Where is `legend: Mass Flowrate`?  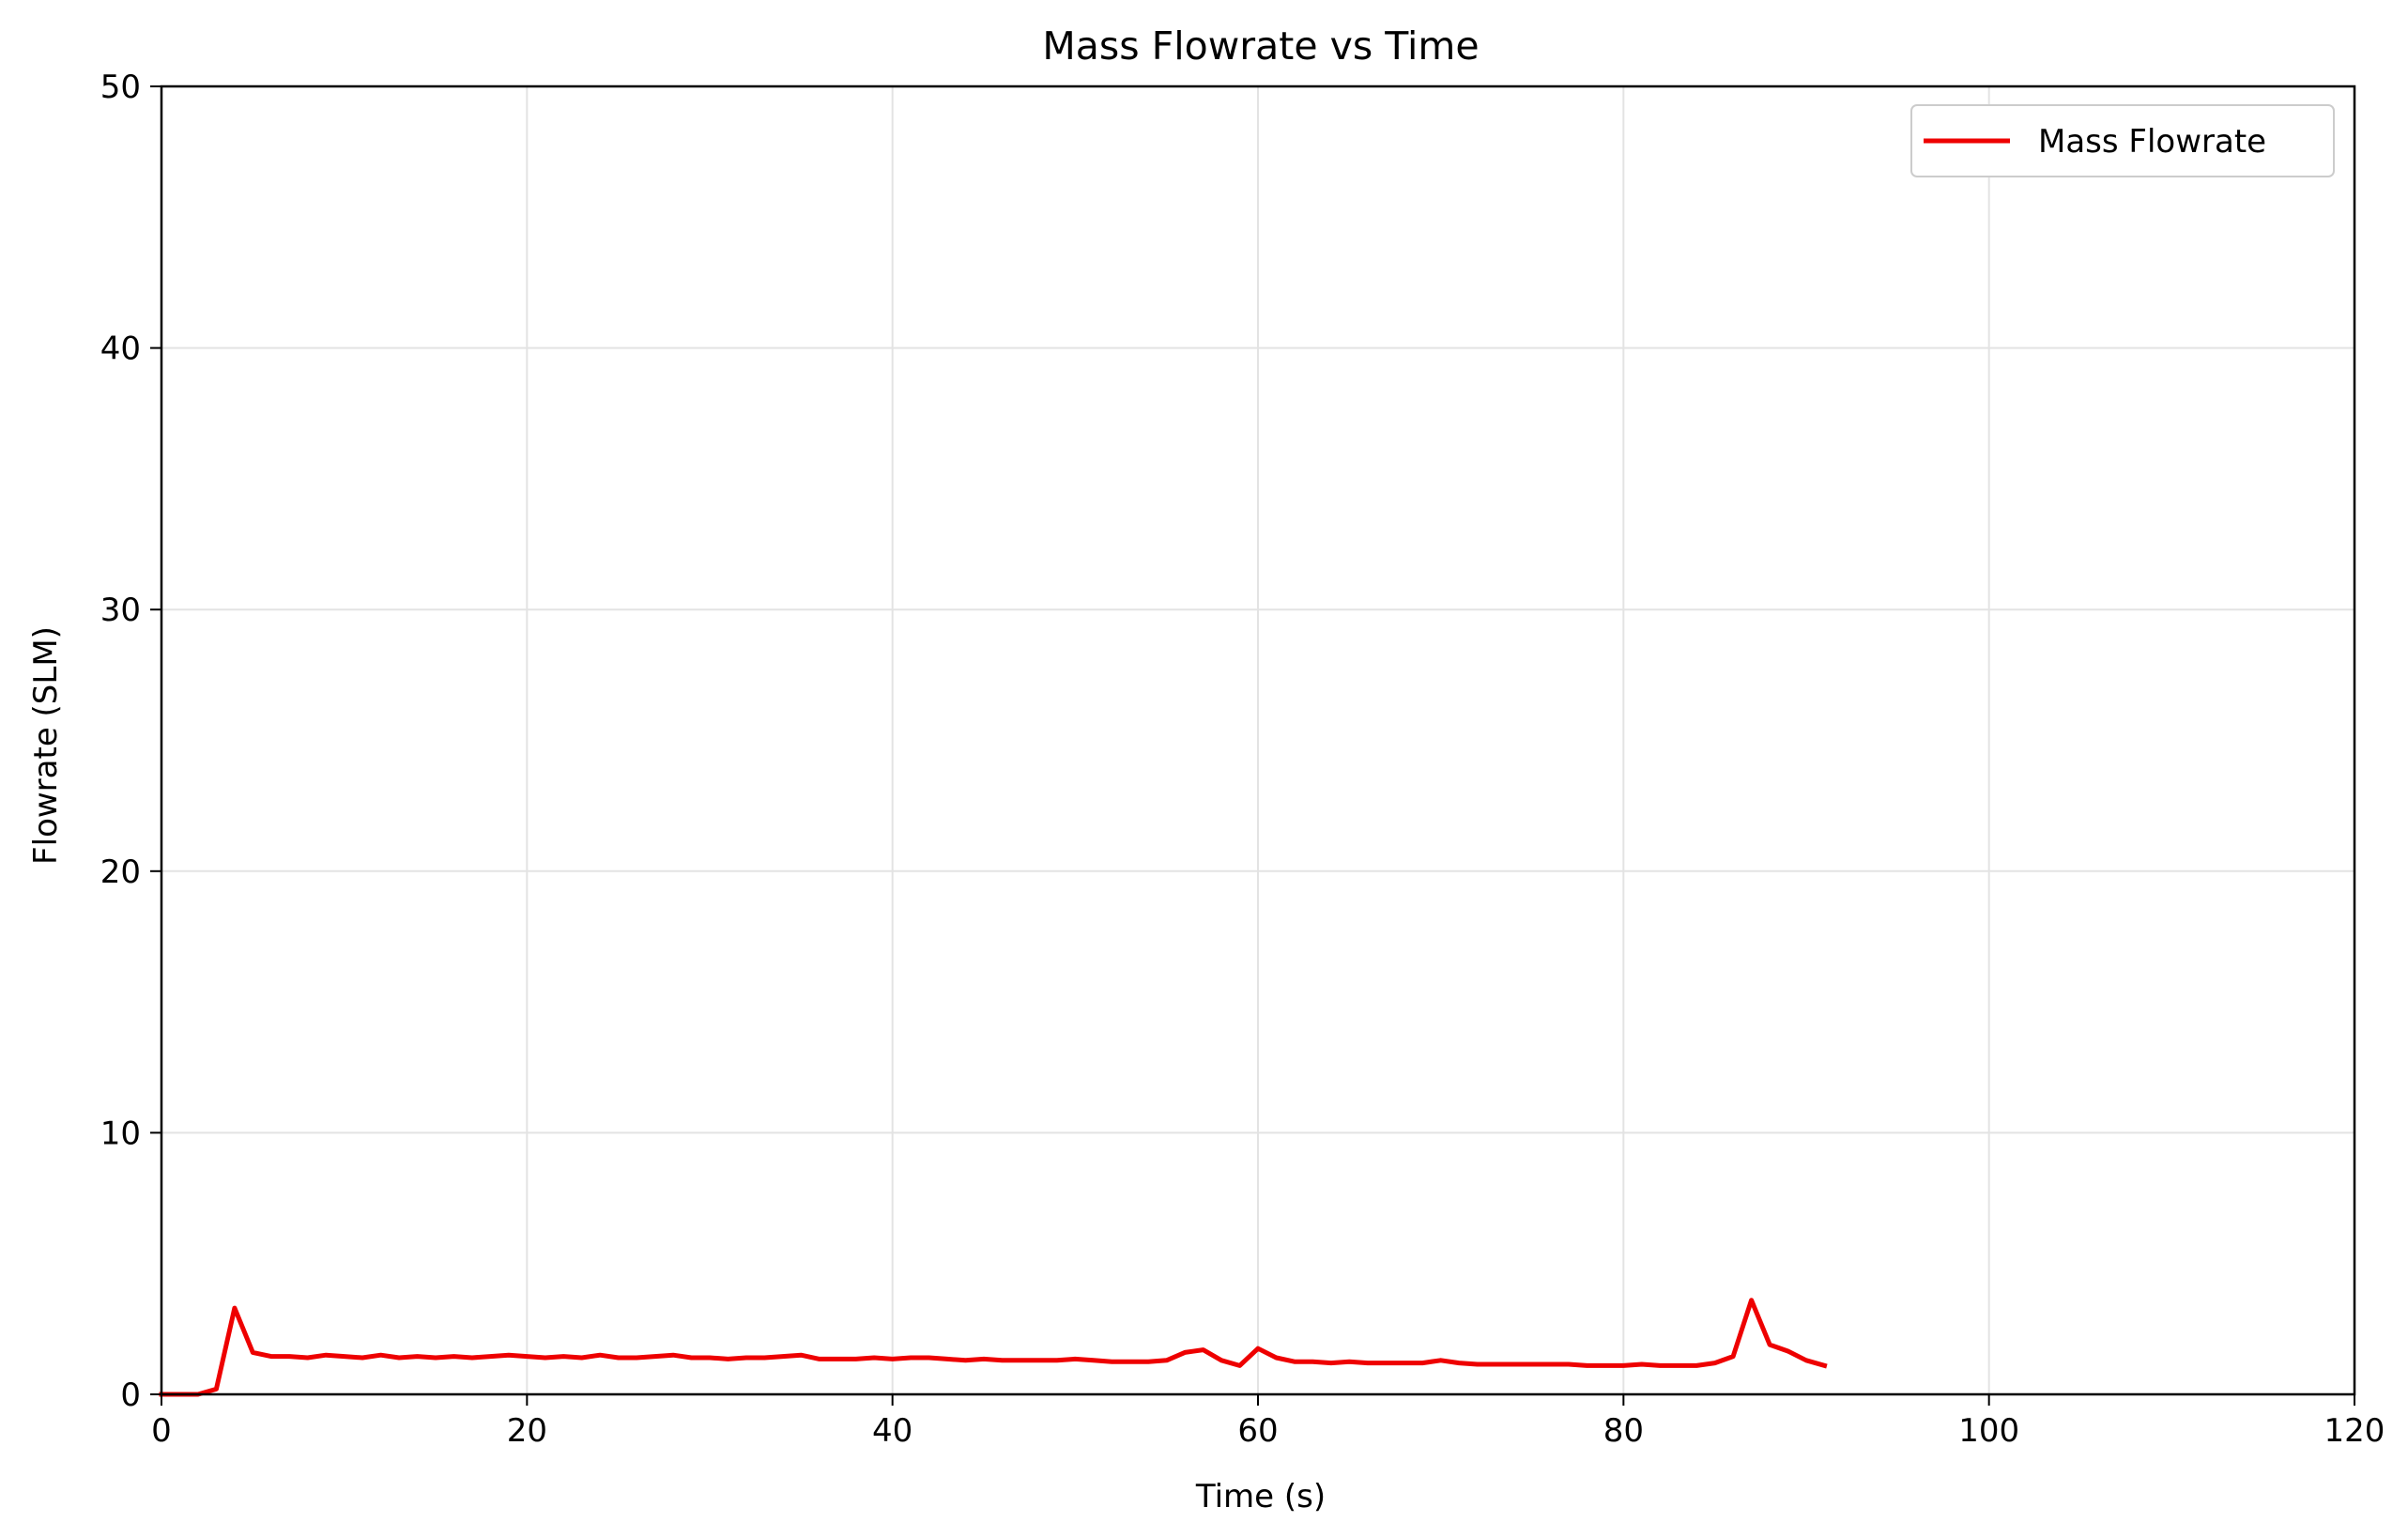 legend: Mass Flowrate is located at coordinates (2122, 140).